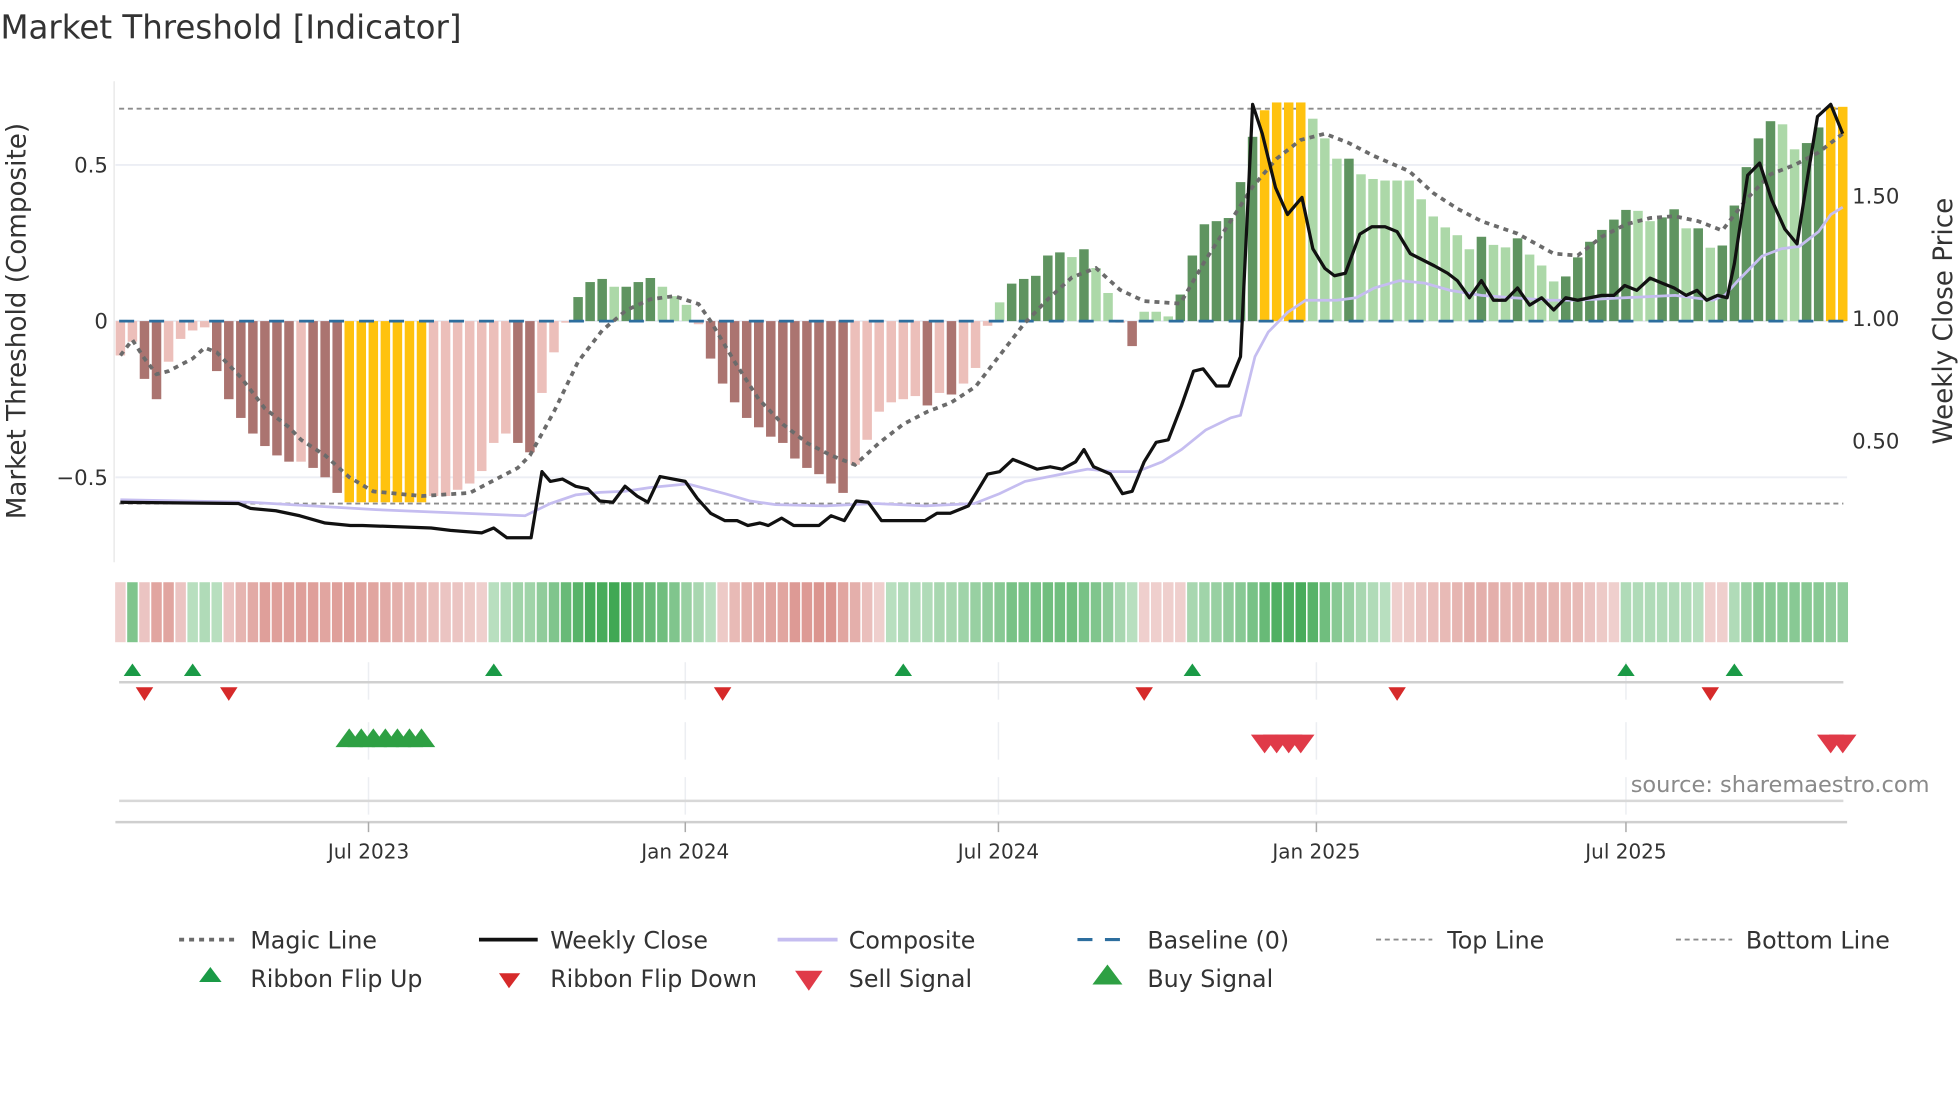 The image size is (1960, 1102). I want to click on legend-sell-icon, so click(809, 980).